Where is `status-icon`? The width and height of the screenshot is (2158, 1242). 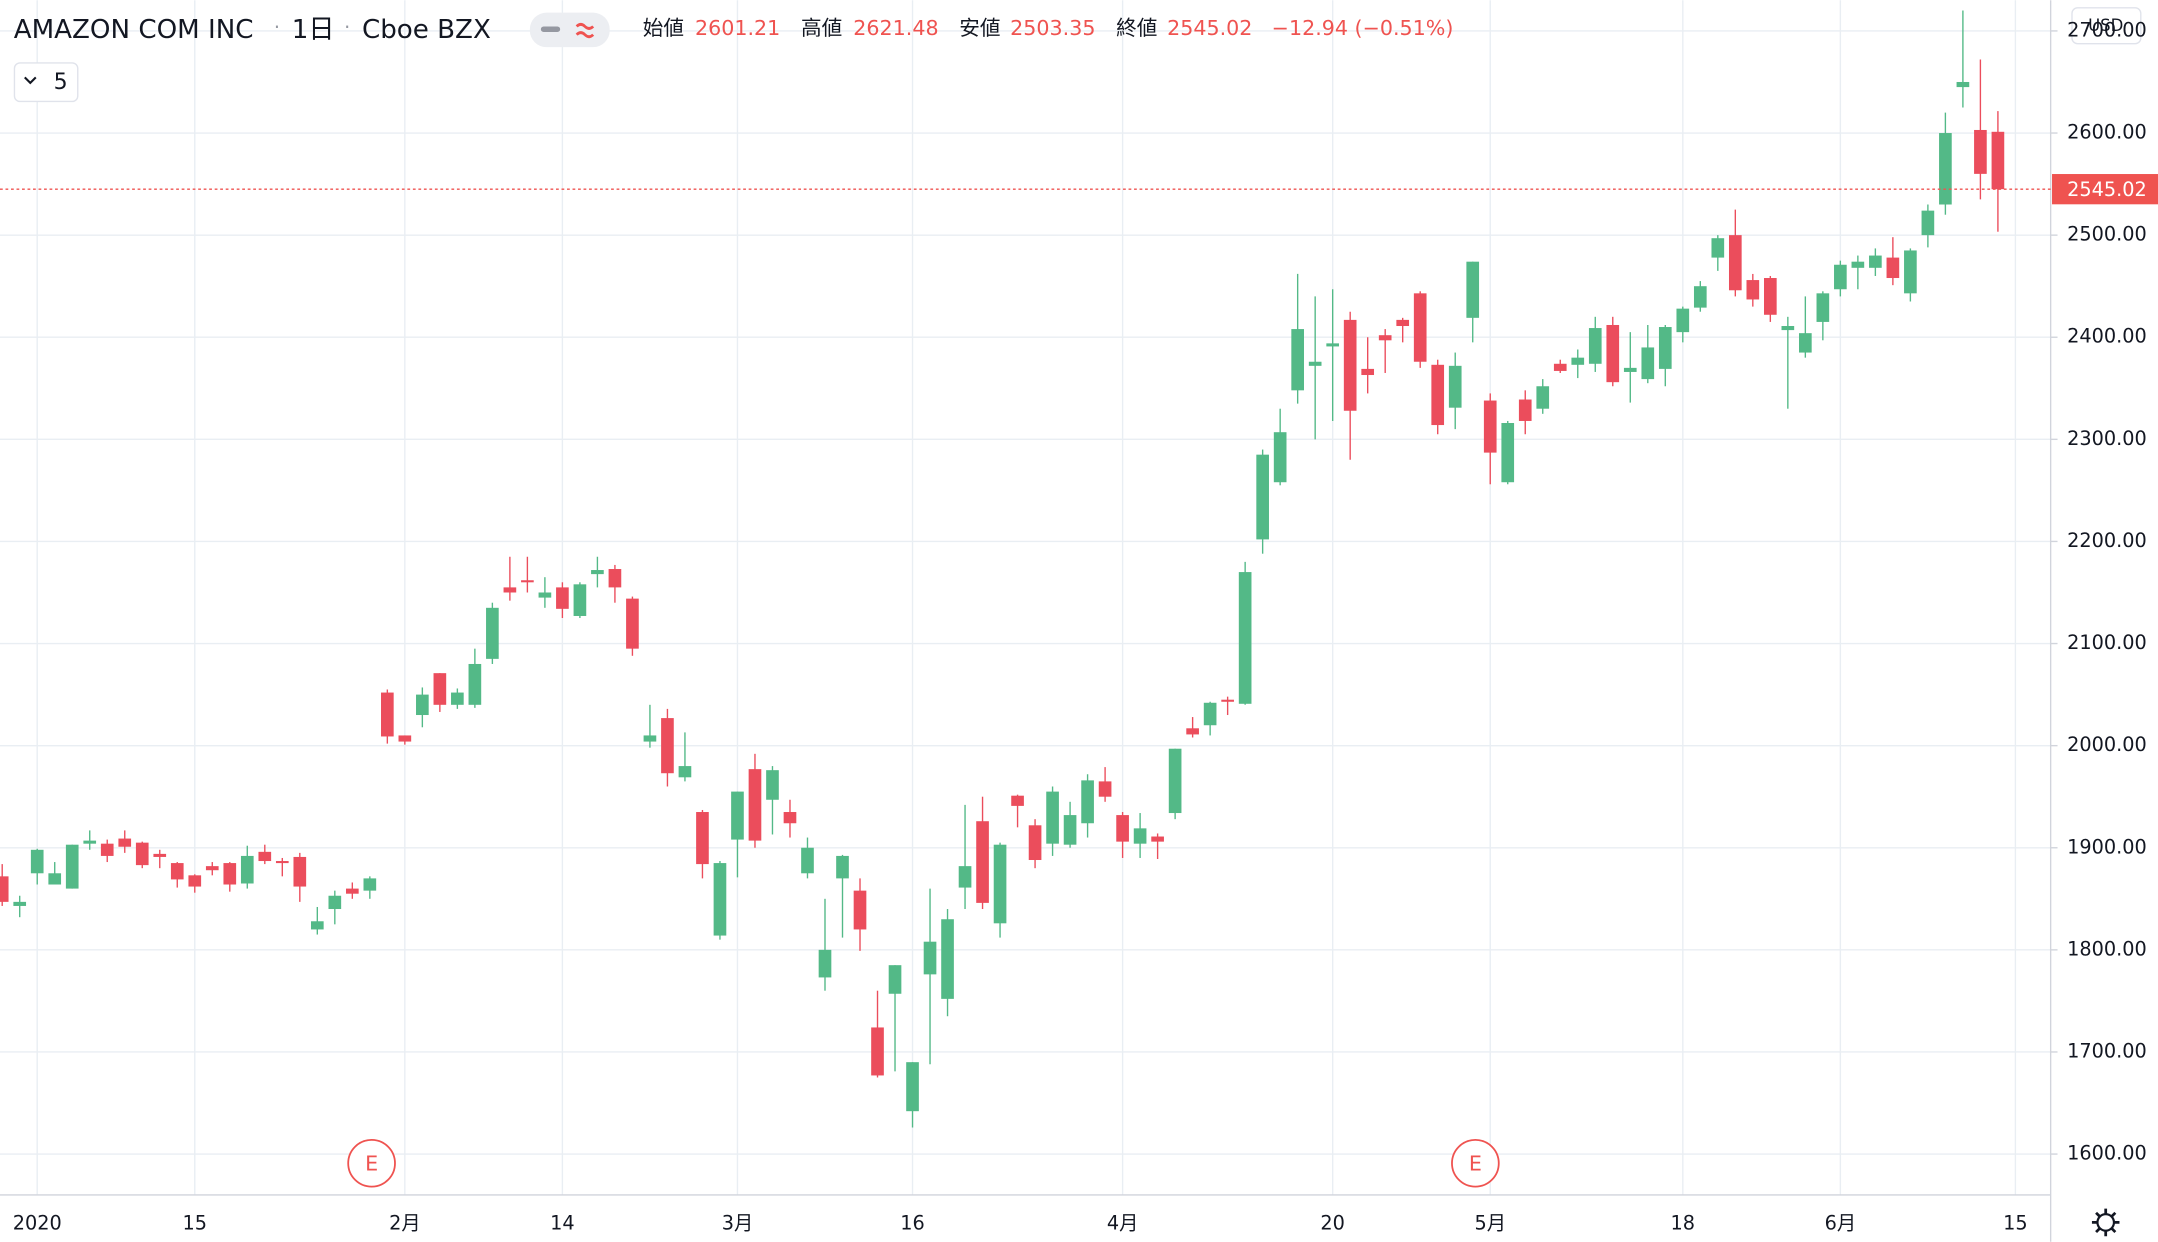 status-icon is located at coordinates (550, 29).